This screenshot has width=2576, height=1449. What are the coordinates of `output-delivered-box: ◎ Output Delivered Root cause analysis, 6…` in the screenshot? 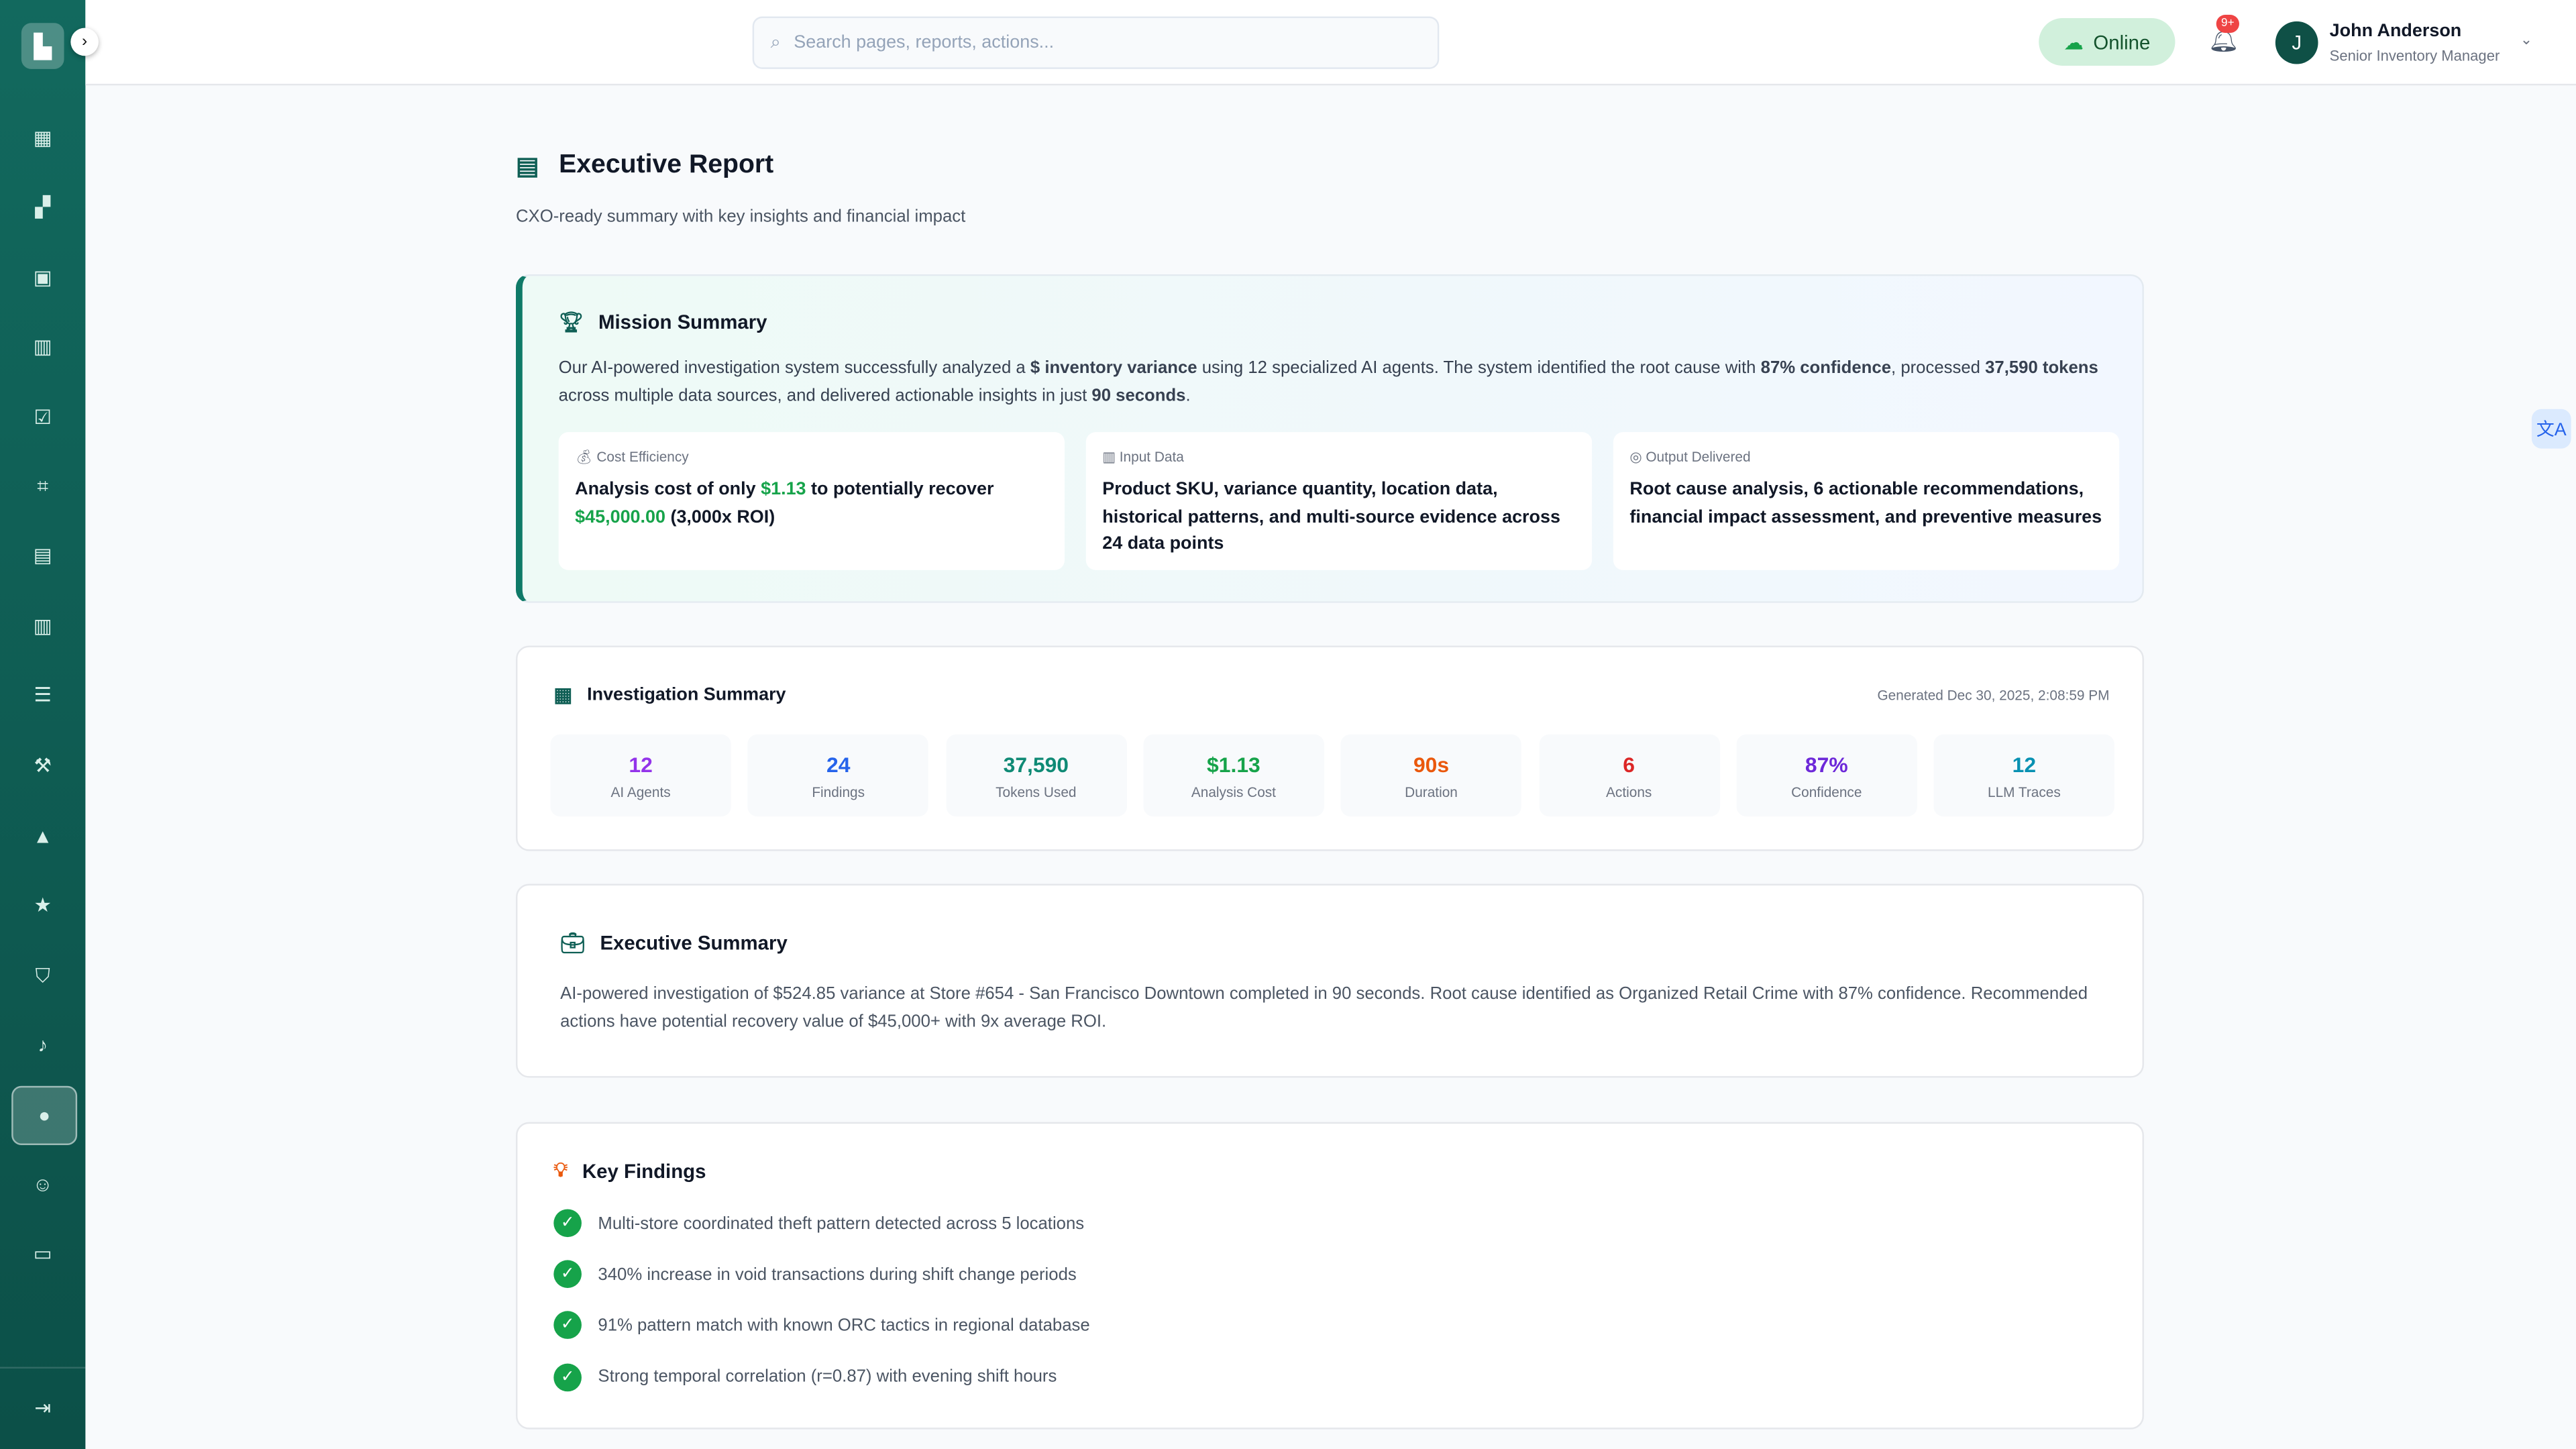 It's located at (1866, 501).